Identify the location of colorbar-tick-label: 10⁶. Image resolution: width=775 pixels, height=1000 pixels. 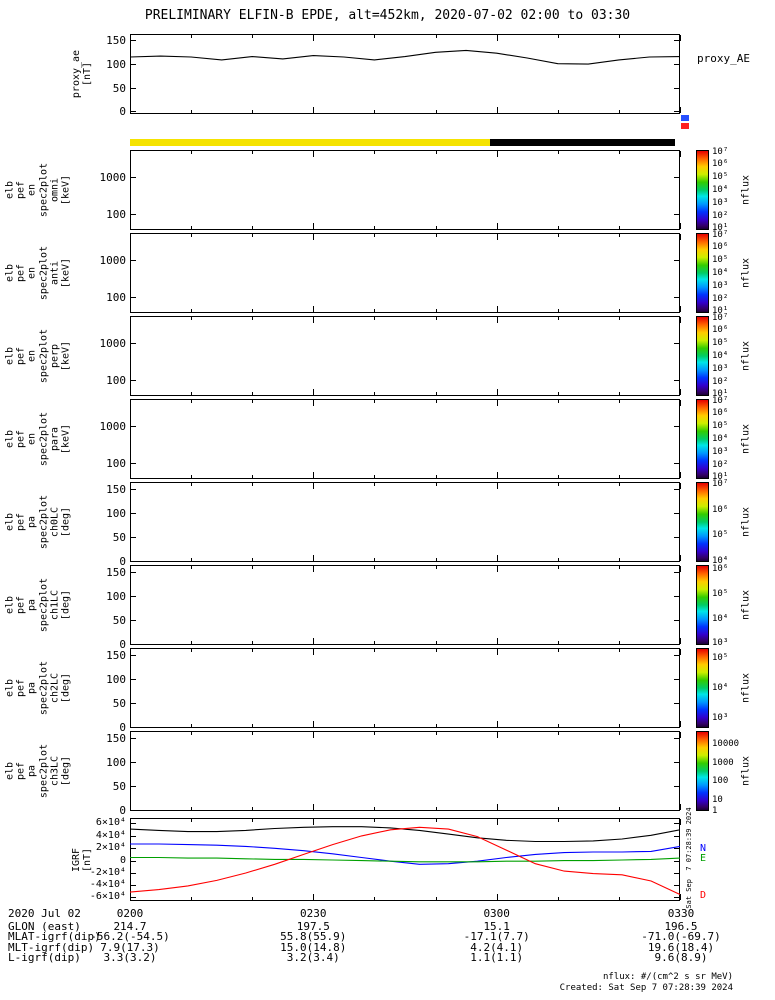
(720, 330).